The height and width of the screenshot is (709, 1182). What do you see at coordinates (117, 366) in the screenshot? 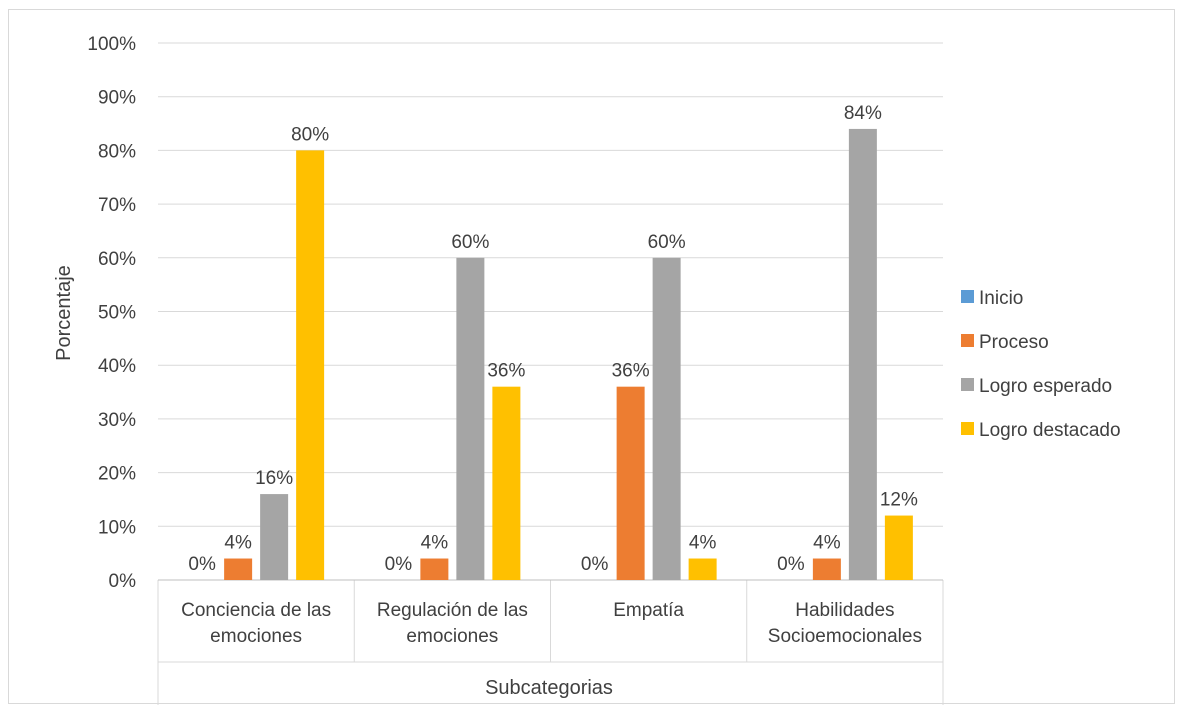
I see `y-tick-label: 40%` at bounding box center [117, 366].